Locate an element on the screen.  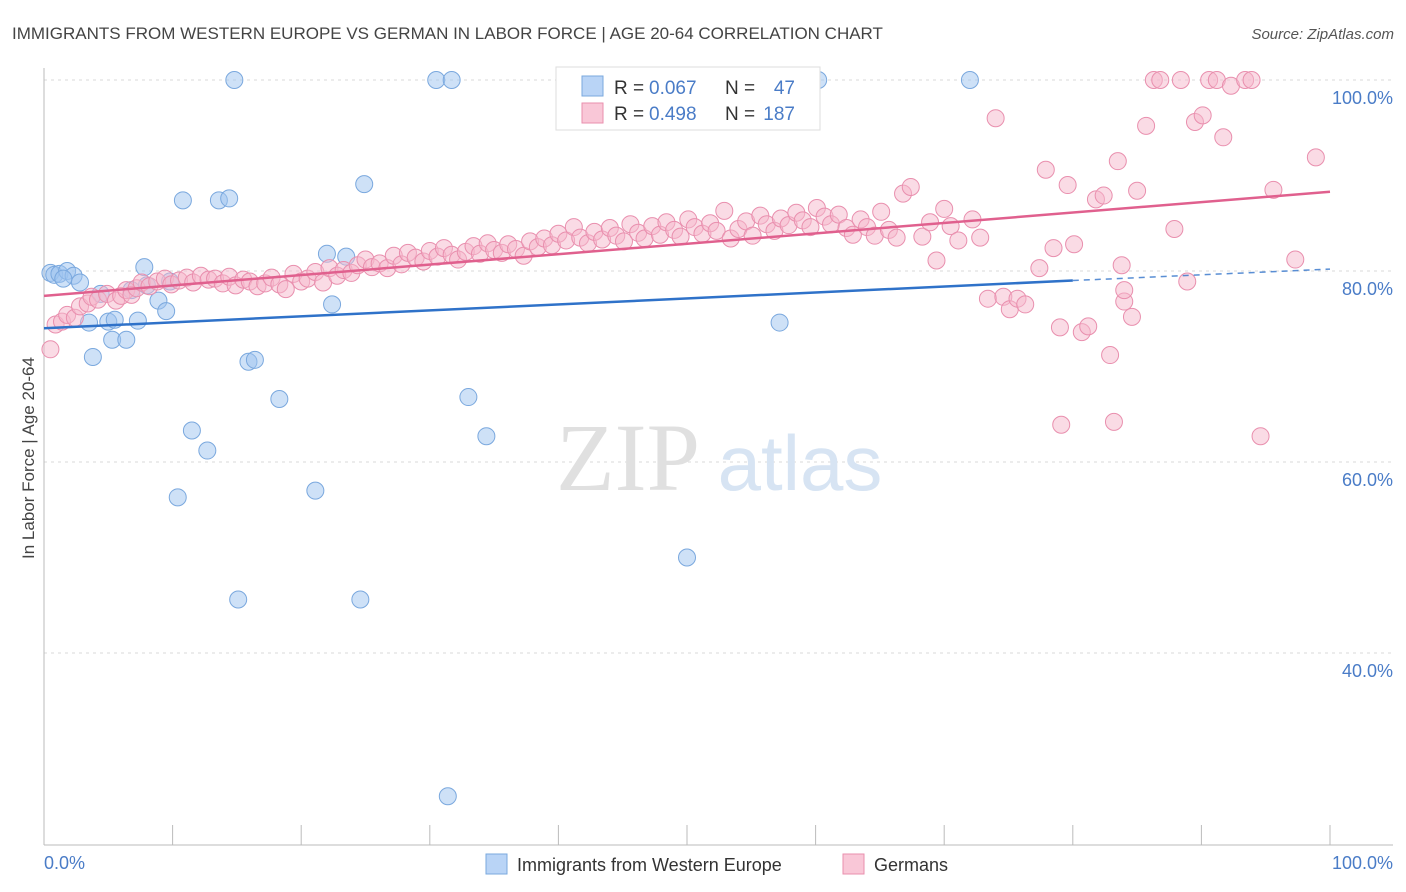
y-tick-label-1: 80.0% is located at coordinates (1367, 289).